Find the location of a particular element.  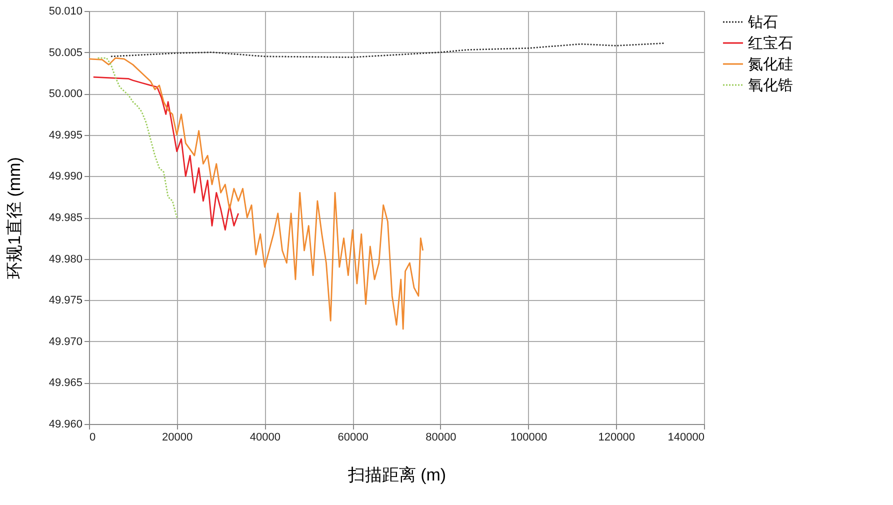

x-tick-label: 0 is located at coordinates (93, 438).